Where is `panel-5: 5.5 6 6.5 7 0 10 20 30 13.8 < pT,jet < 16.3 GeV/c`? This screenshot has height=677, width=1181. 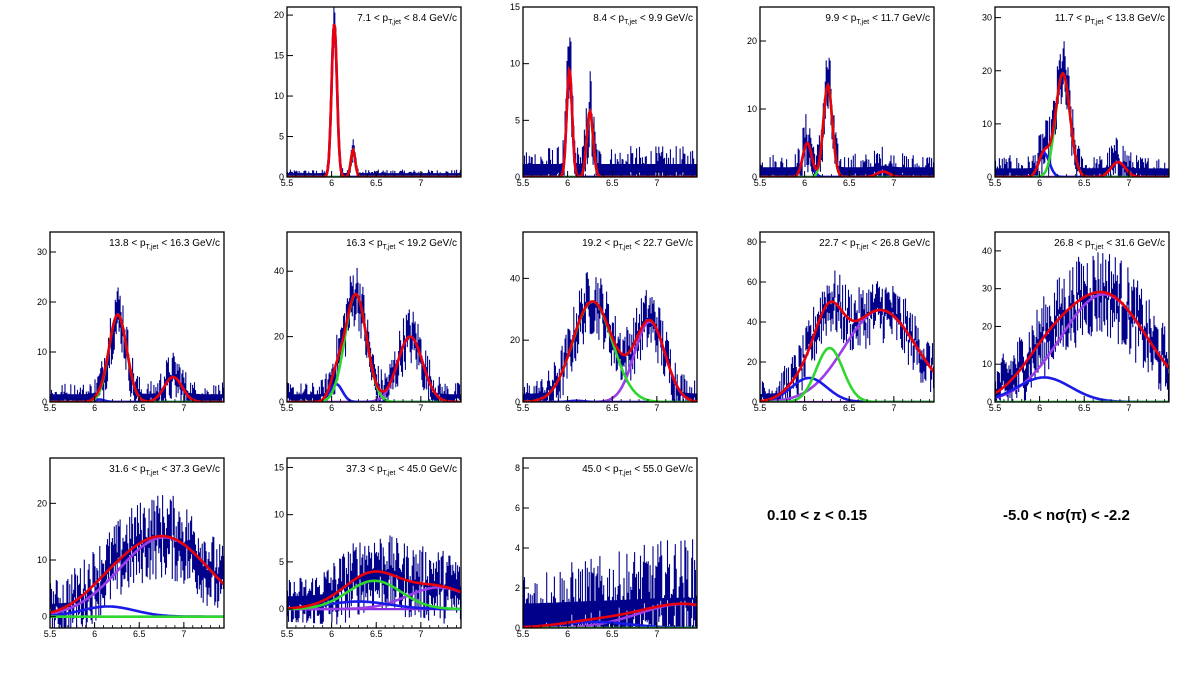 panel-5: 5.5 6 6.5 7 0 10 20 30 13.8 < pT,jet < 16.3 GeV/c is located at coordinates (131, 322).